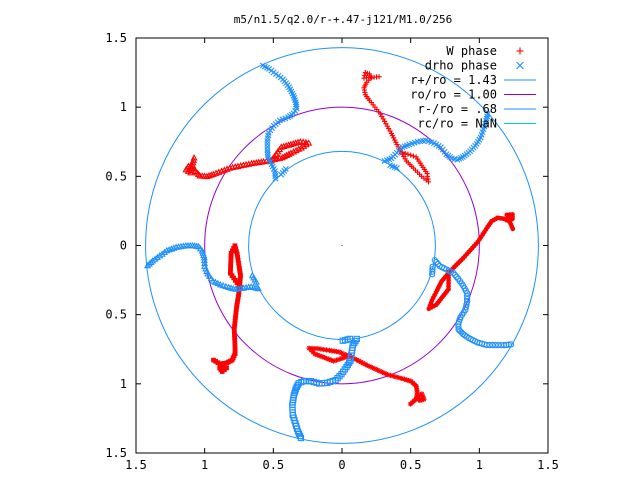  Describe the element at coordinates (461, 66) in the screenshot. I see `legend-label: drho phase` at that location.